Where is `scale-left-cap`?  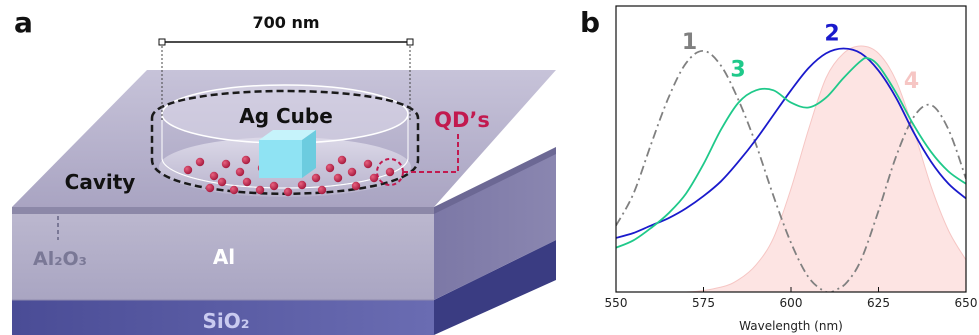 scale-left-cap is located at coordinates (162, 42).